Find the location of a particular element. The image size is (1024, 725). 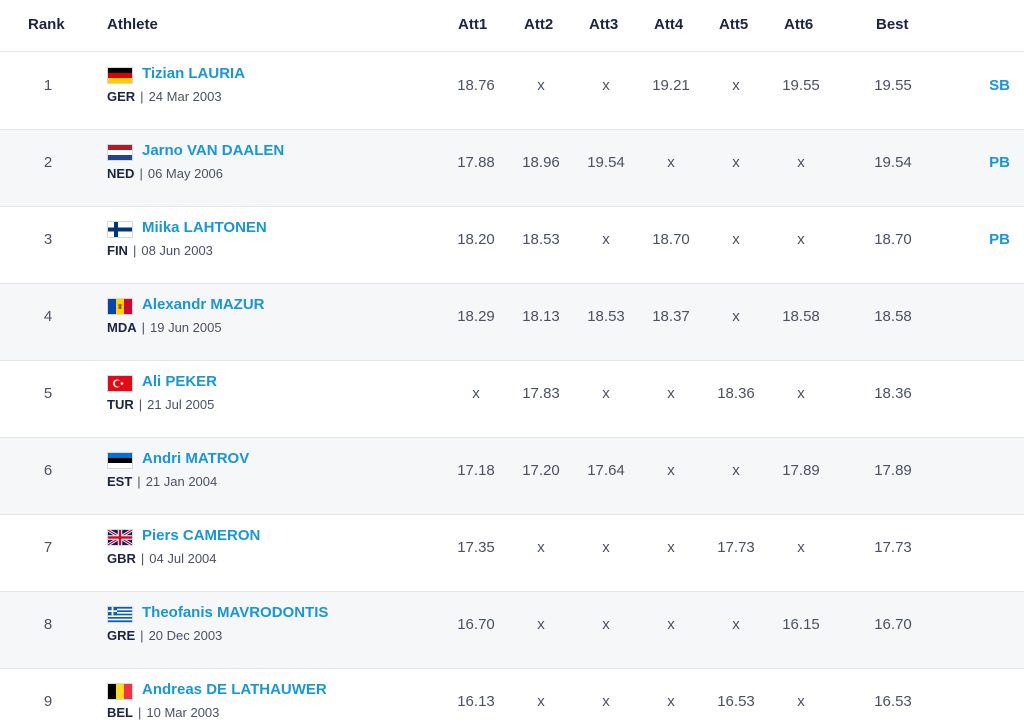

flag-estonia-icon is located at coordinates (120, 460).